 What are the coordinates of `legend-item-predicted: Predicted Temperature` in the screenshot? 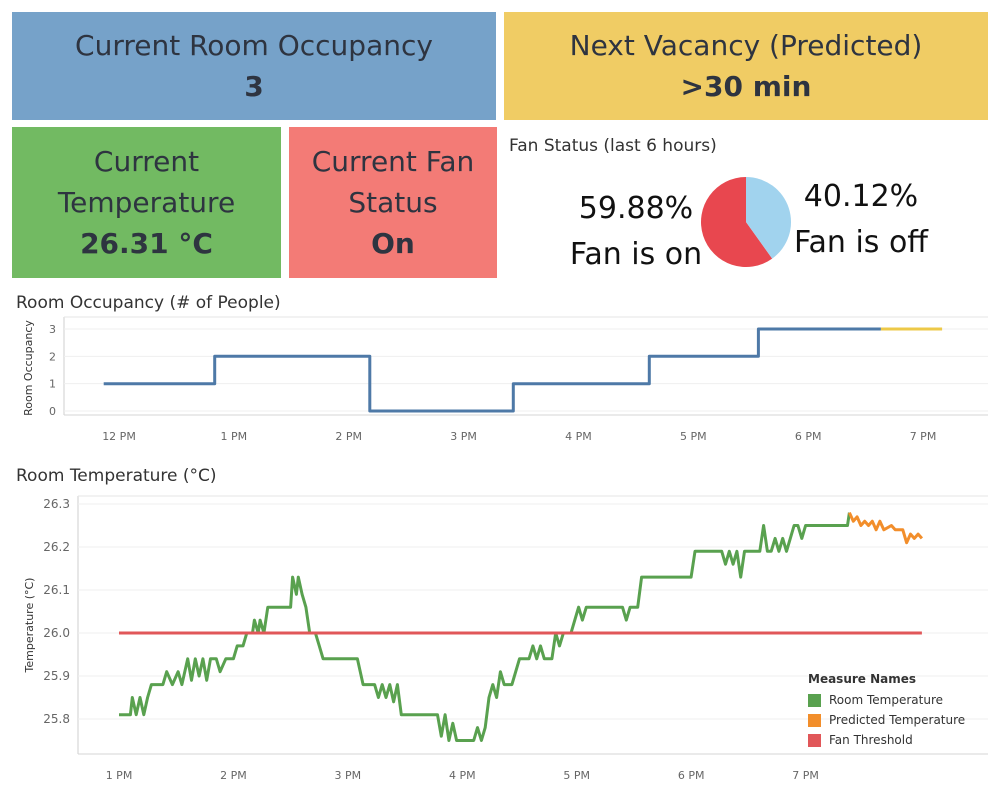 It's located at (886, 720).